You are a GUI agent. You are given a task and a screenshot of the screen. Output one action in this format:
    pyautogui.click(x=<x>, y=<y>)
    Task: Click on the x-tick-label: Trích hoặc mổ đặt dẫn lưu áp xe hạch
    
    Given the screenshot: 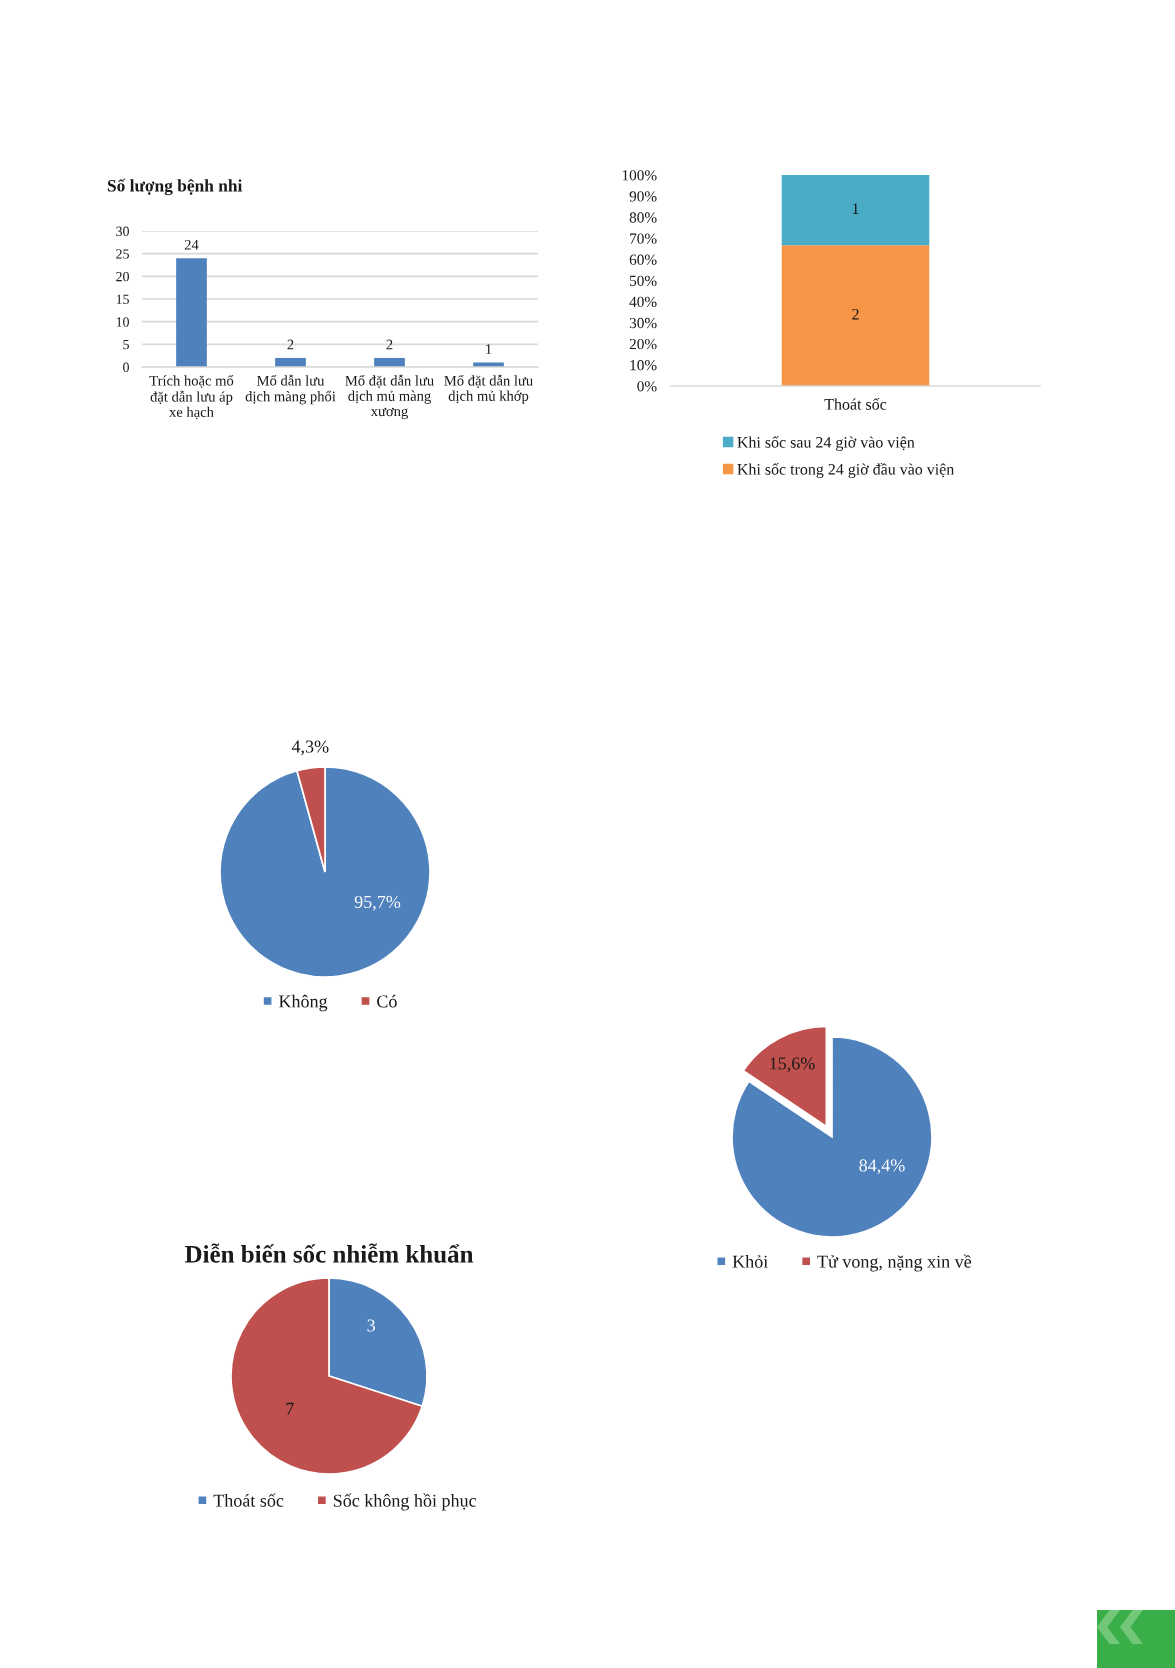 What is the action you would take?
    pyautogui.click(x=191, y=397)
    